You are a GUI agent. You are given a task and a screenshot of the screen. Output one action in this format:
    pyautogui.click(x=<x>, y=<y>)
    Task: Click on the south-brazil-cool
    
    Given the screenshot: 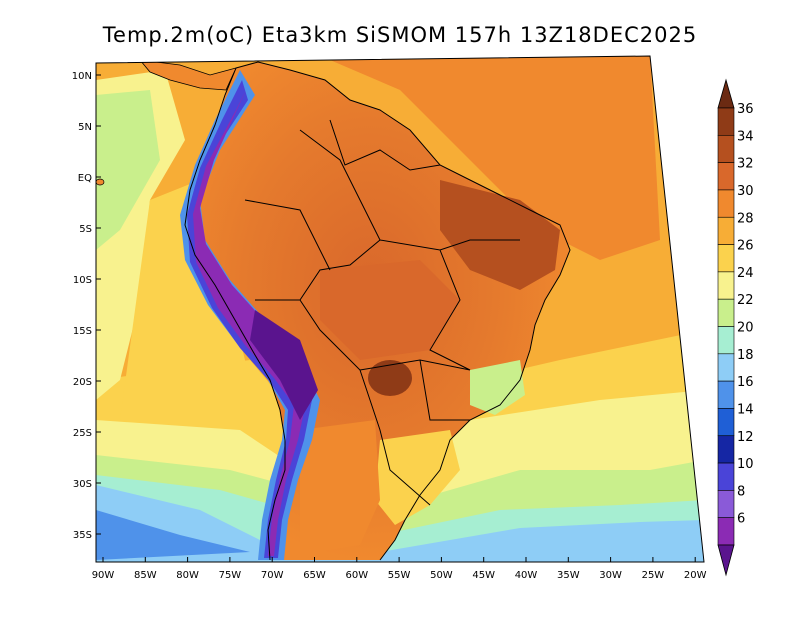 What is the action you would take?
    pyautogui.click(x=417, y=477)
    